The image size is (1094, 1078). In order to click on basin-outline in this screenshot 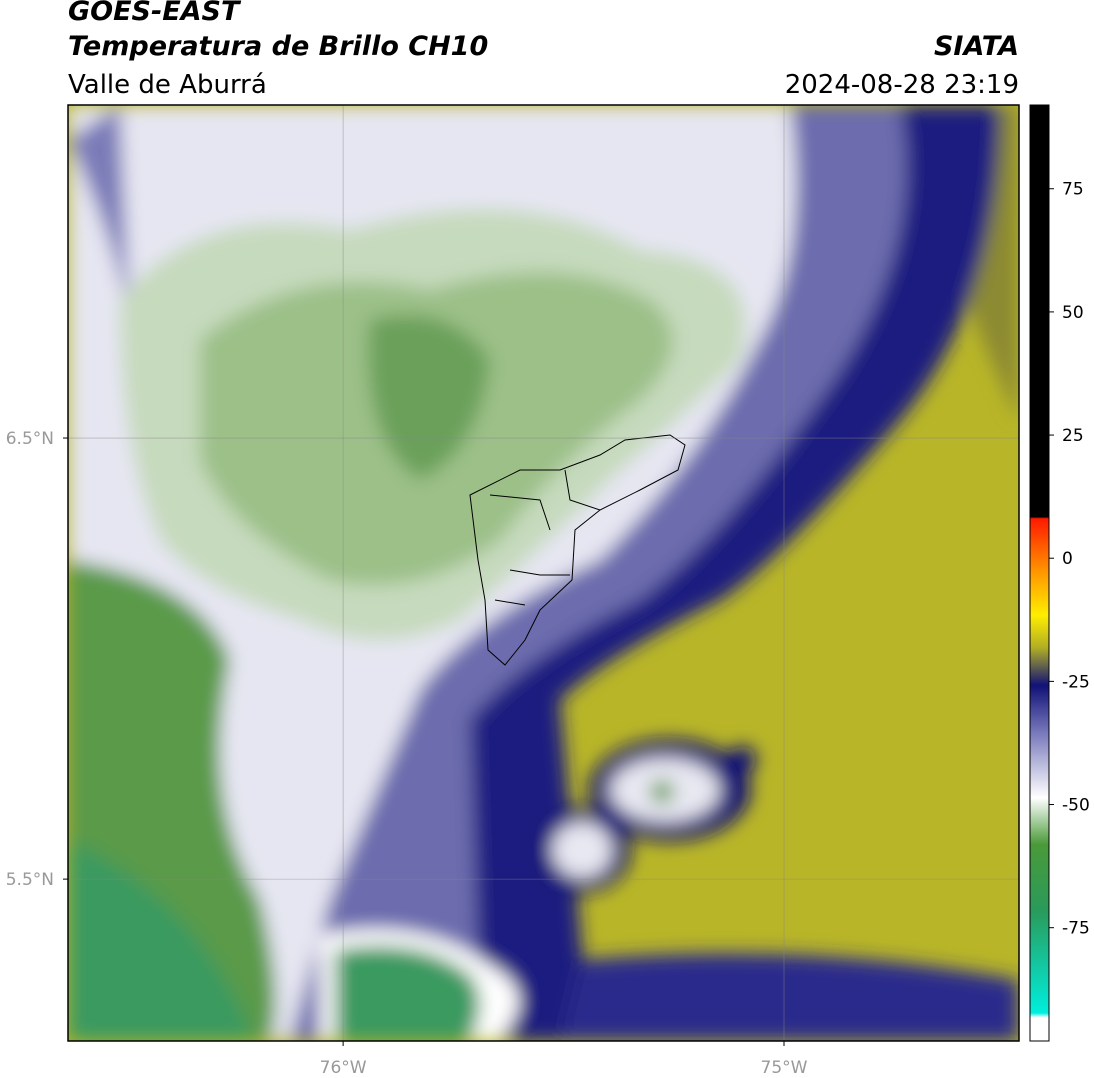, I will do `click(577, 550)`.